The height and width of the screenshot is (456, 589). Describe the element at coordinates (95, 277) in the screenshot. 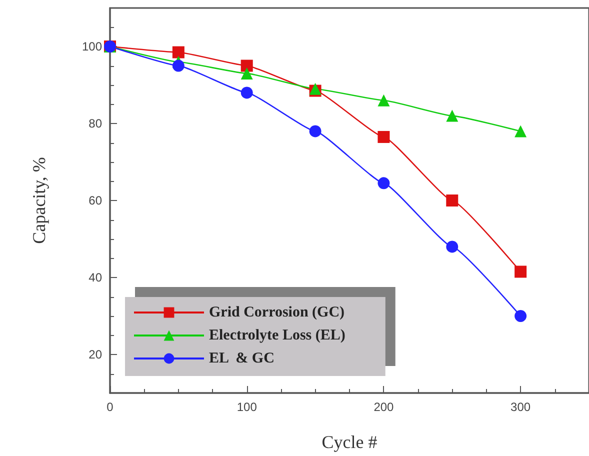

I see `y-tick-label: 40` at that location.